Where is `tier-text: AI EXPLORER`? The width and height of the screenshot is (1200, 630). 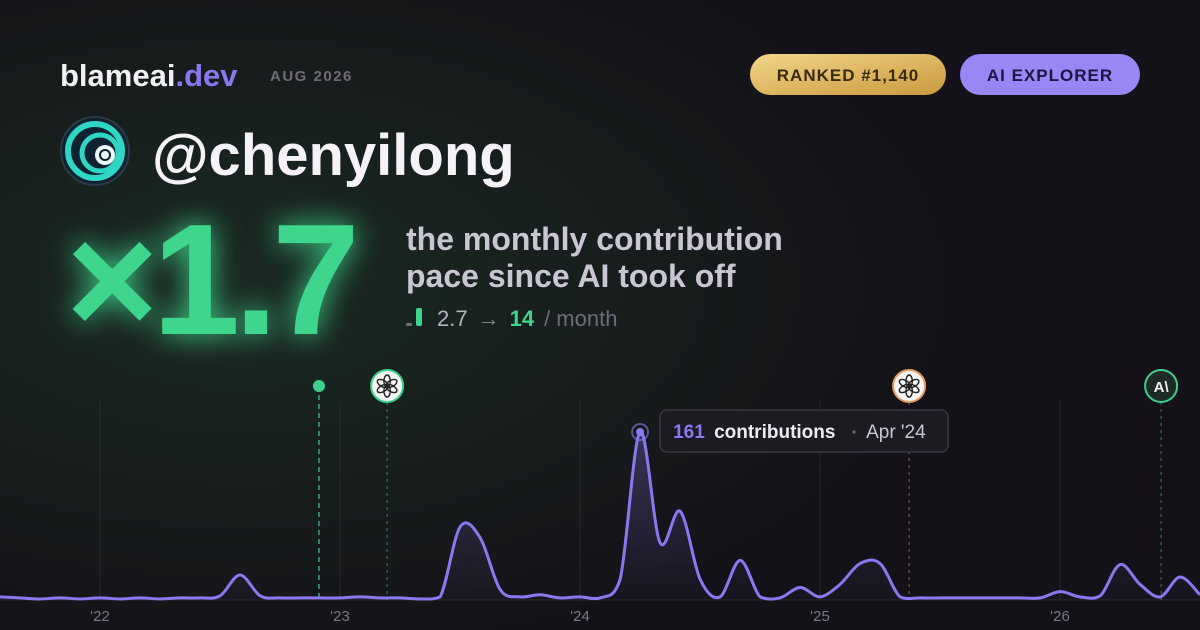 tier-text: AI EXPLORER is located at coordinates (1050, 75).